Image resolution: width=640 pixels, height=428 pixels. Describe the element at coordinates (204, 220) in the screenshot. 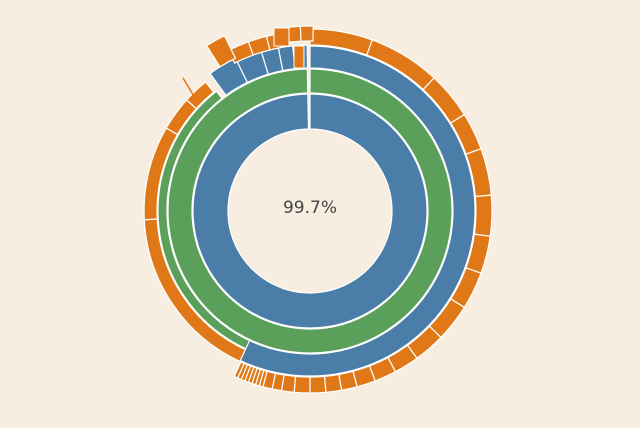

I see `ring-3-green-arc-left` at that location.